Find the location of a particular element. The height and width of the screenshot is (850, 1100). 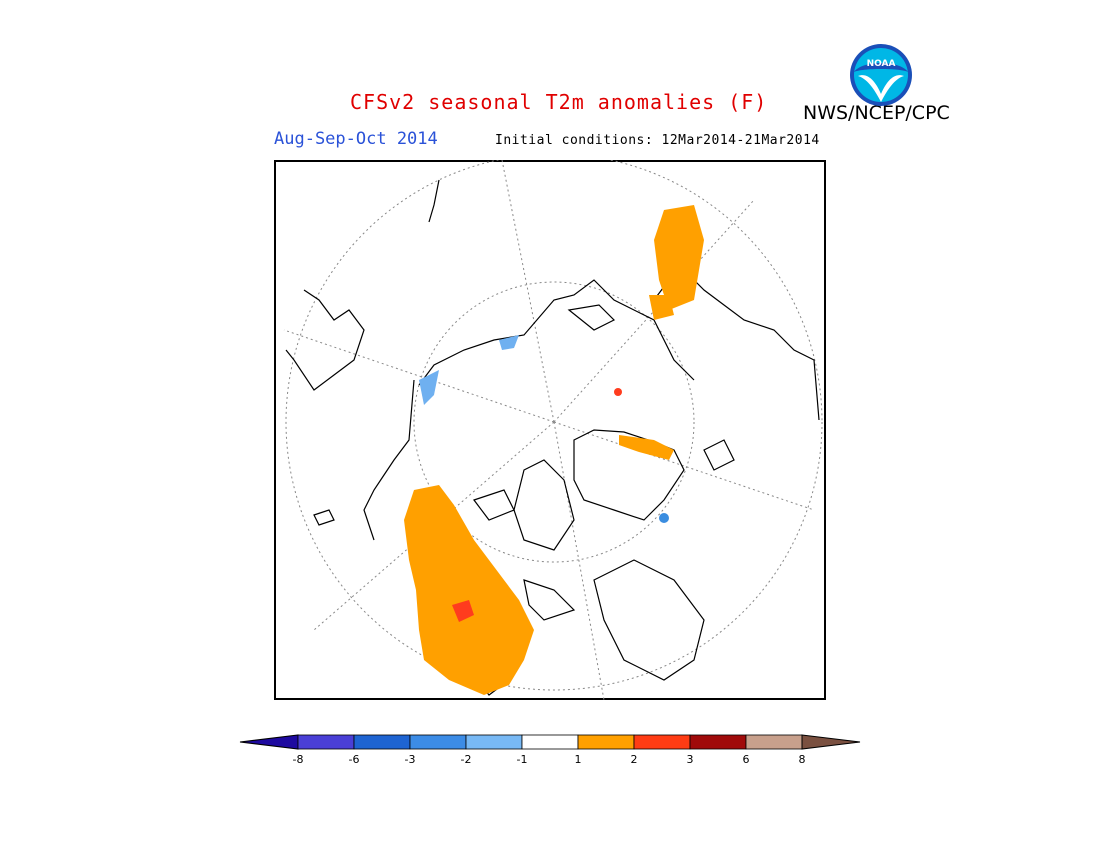

anomaly-region-na-red is located at coordinates (463, 611).